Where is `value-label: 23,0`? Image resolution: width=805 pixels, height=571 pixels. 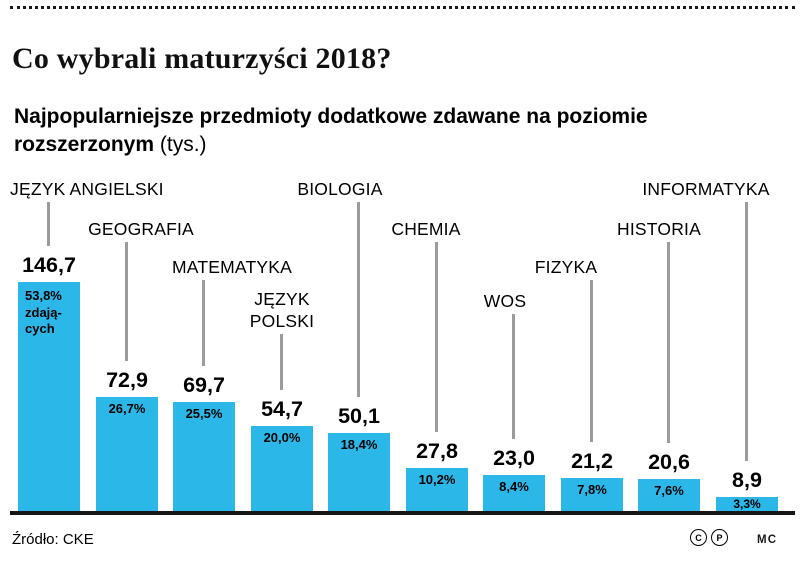
value-label: 23,0 is located at coordinates (514, 458).